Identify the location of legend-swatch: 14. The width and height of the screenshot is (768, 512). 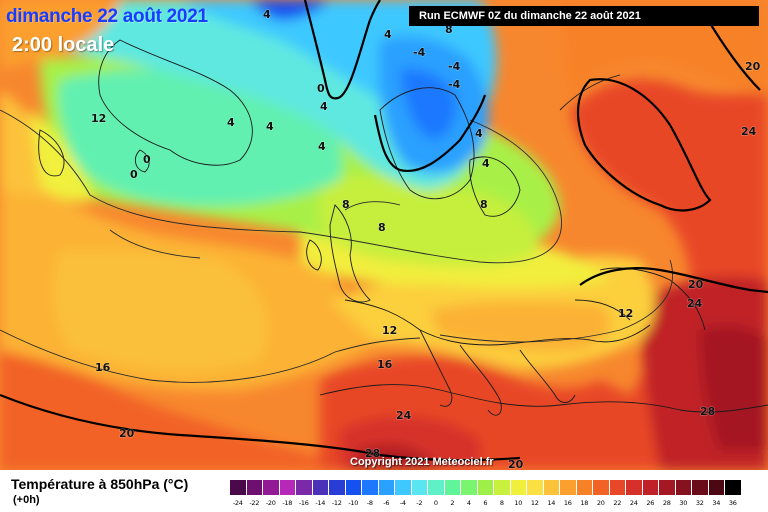
(551, 494).